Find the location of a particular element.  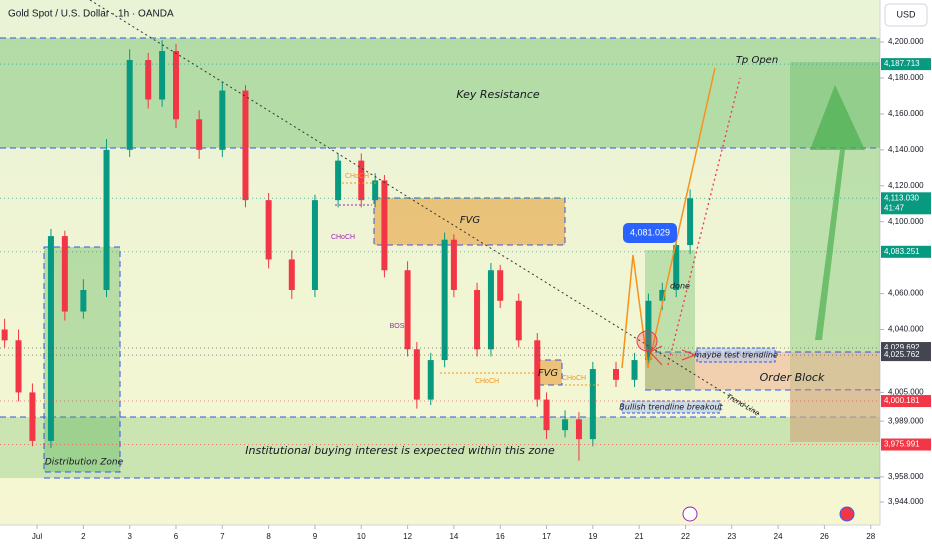

y-tick-label: 4,180.000 is located at coordinates (906, 77).